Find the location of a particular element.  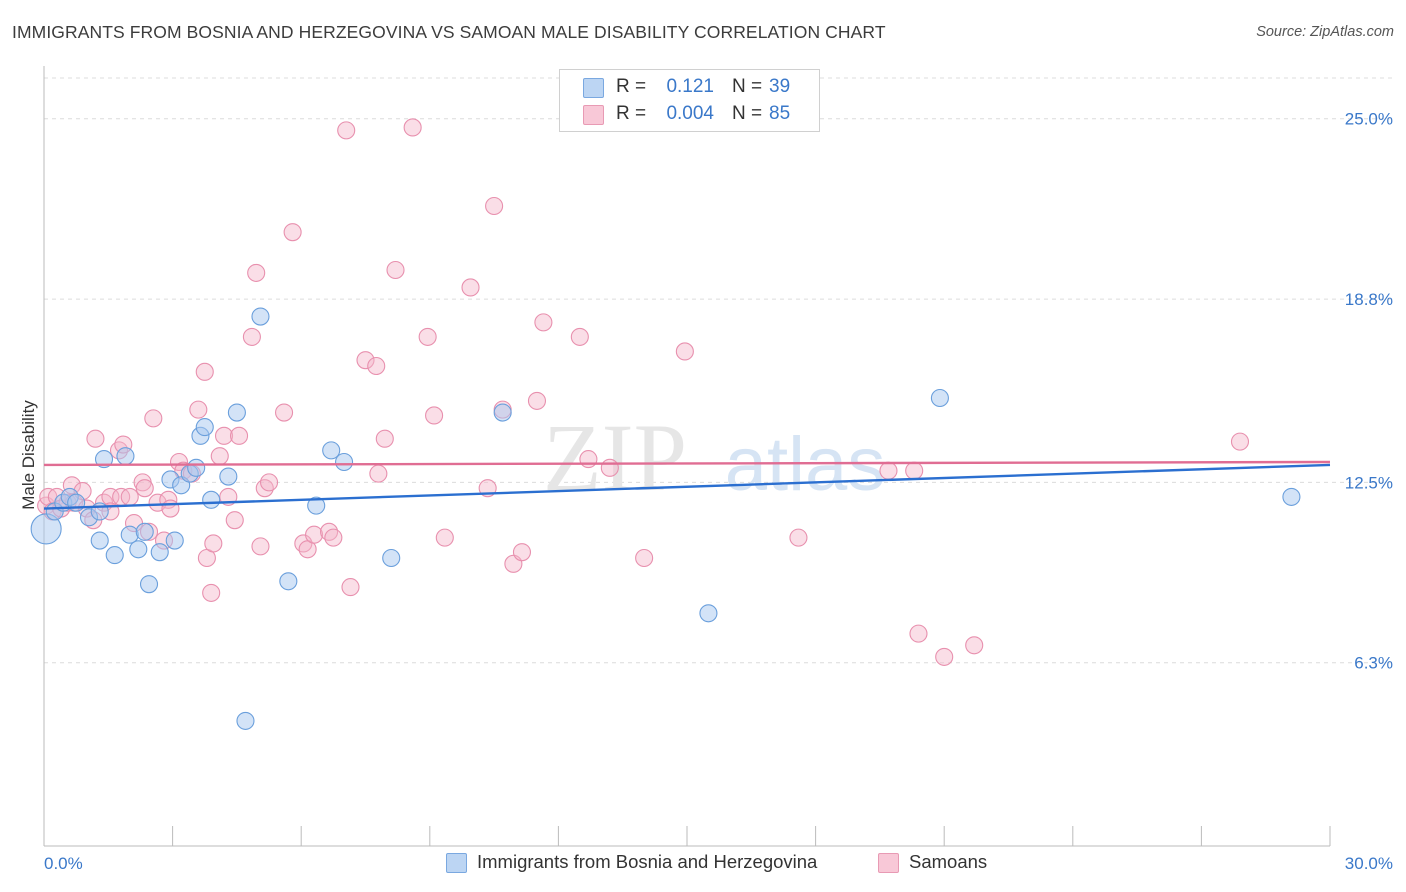

y-axis-label: Male Disability is located at coordinates (28, 455).